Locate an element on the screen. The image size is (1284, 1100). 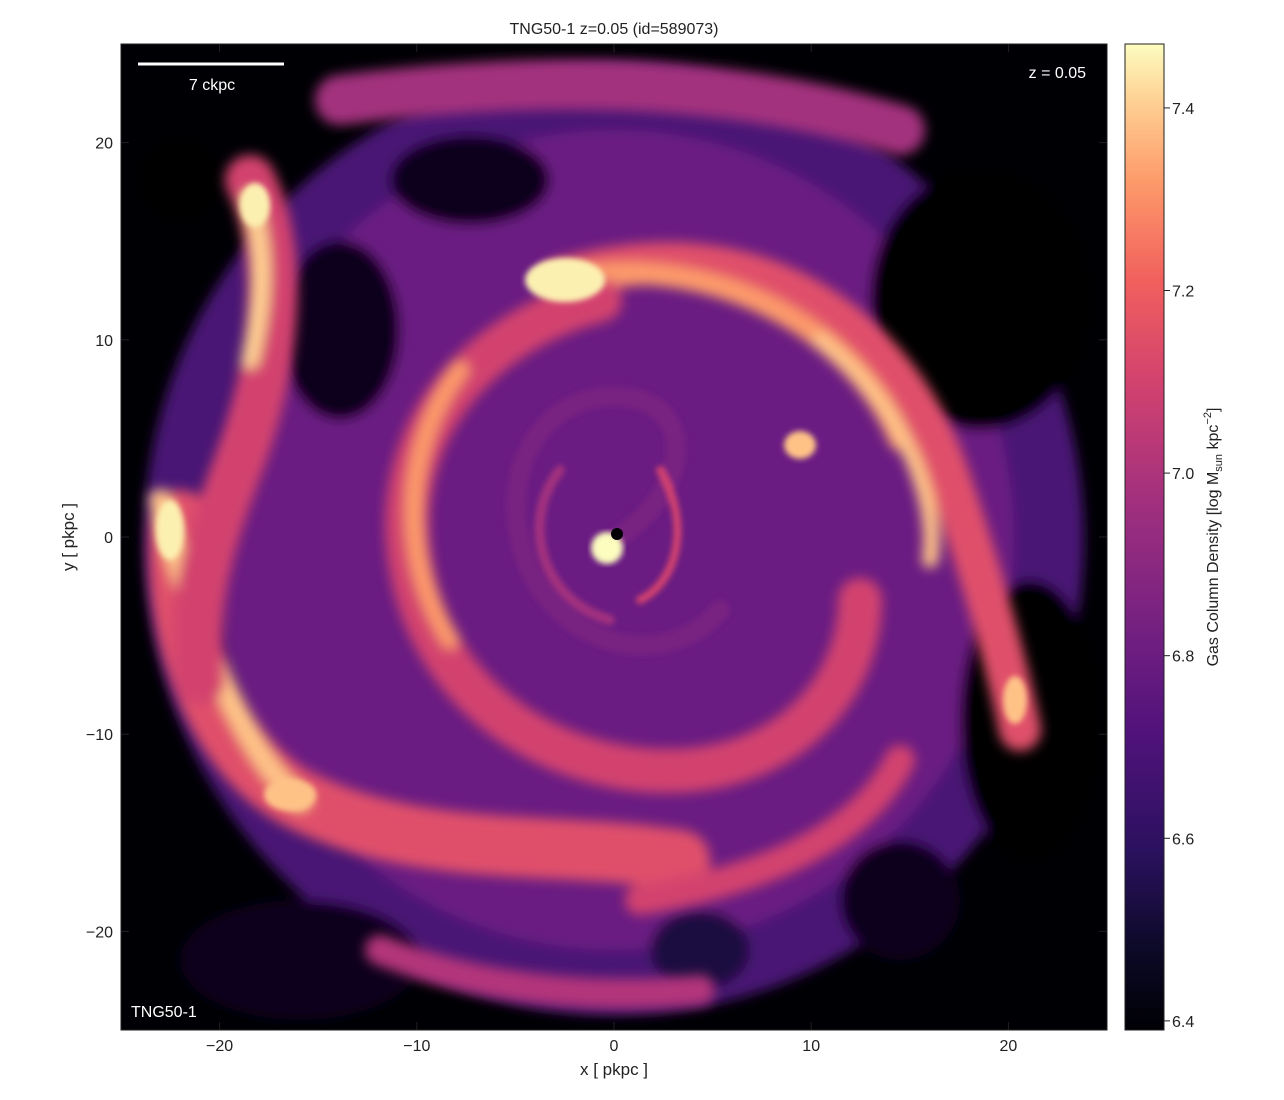
x-tick-label: 10 is located at coordinates (811, 1046).